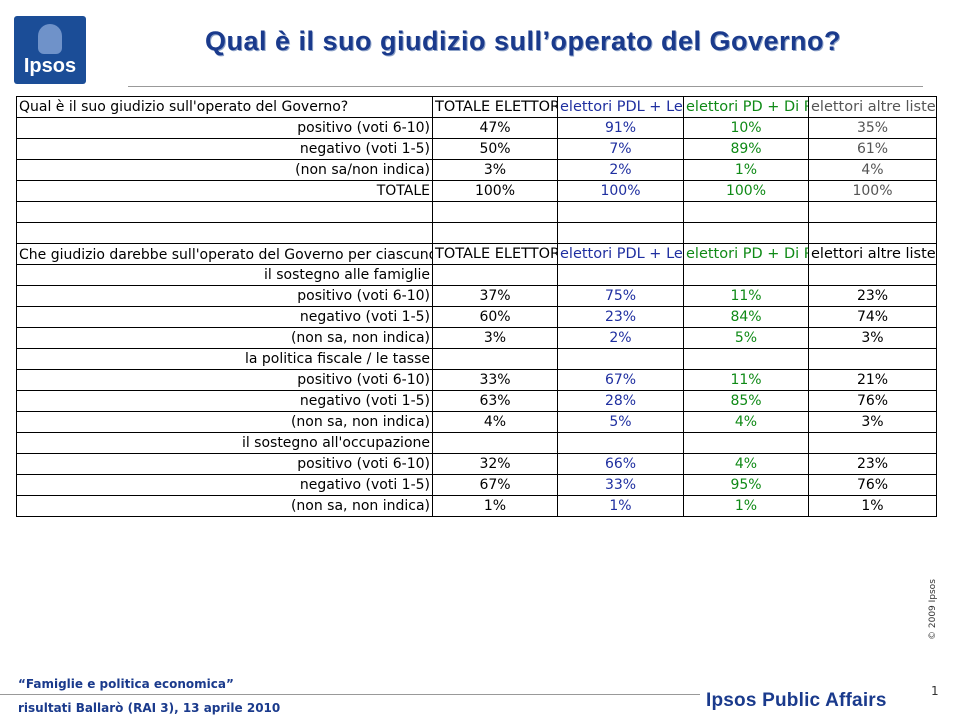  I want to click on table-row: (non sa/non indica) 3% 2% 1% 4%, so click(476, 170).